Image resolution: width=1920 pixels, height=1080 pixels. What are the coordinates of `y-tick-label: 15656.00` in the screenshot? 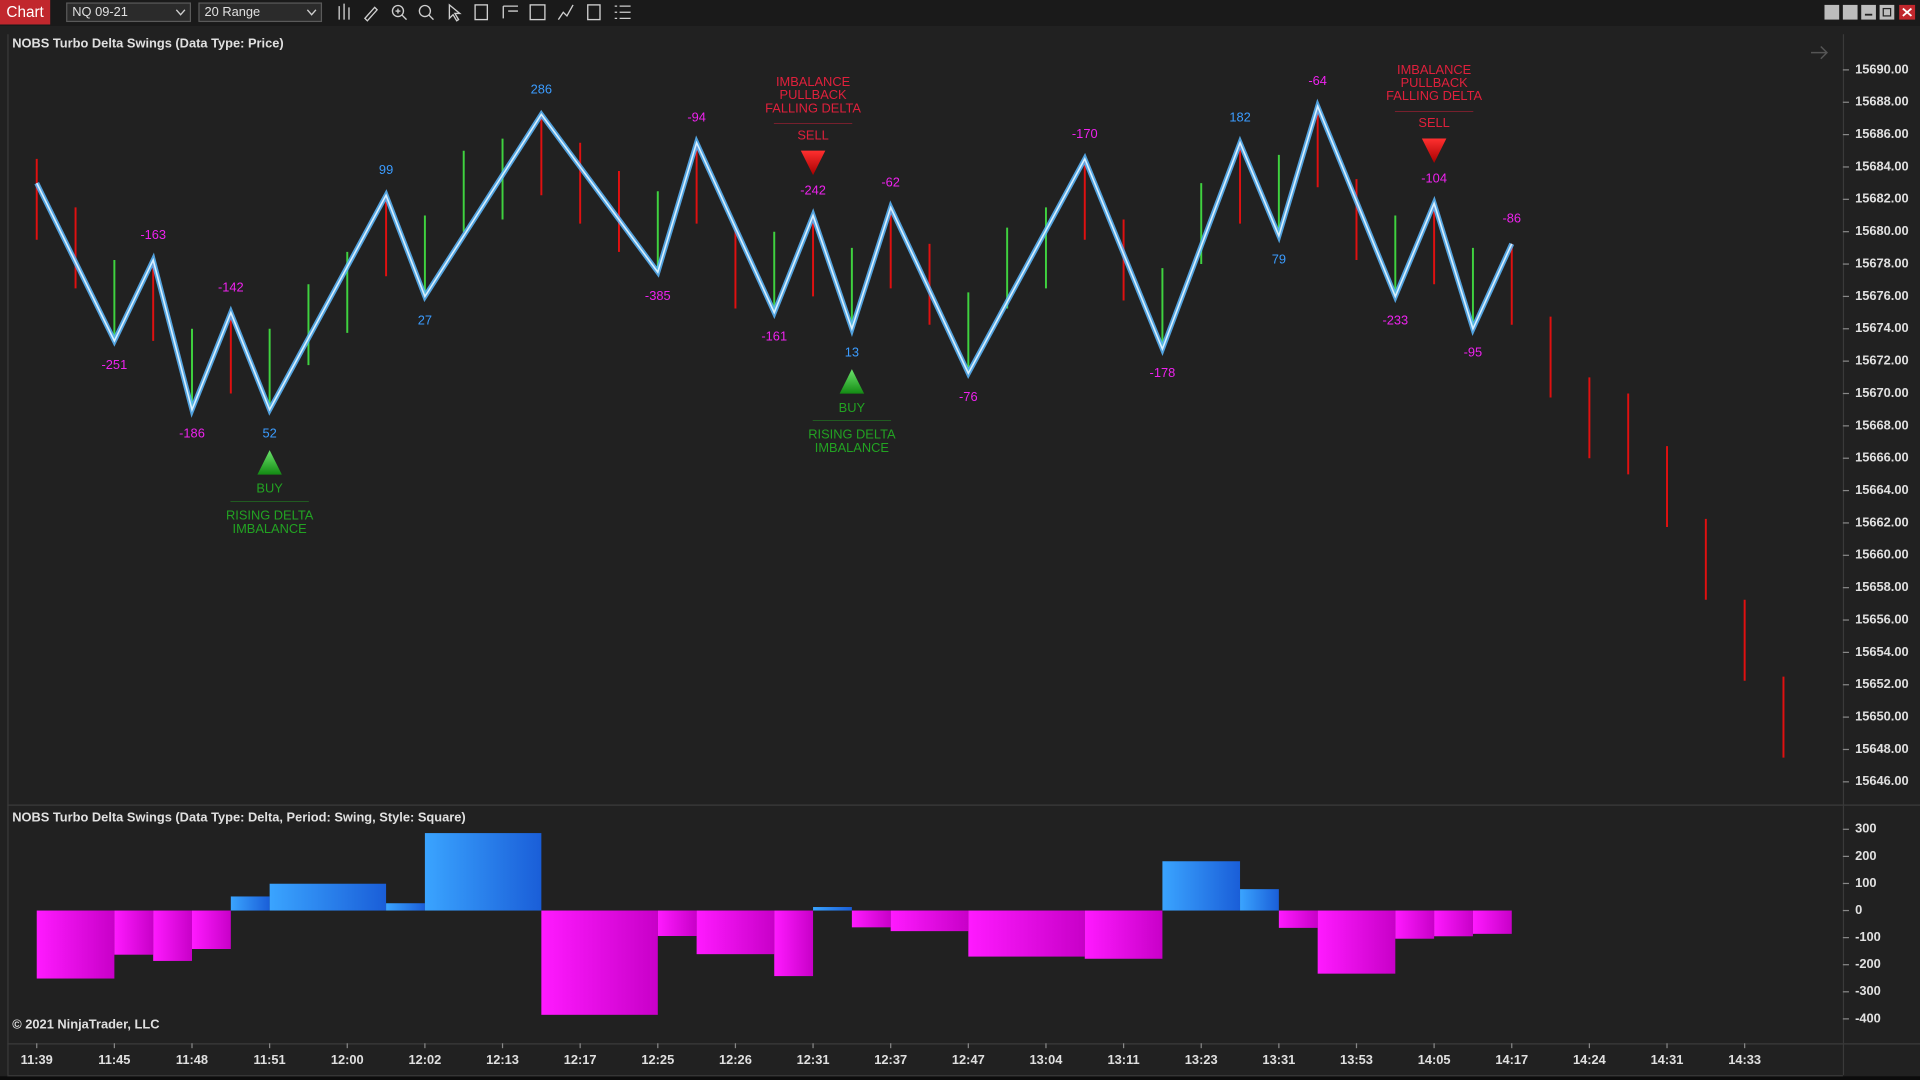 It's located at (1882, 618).